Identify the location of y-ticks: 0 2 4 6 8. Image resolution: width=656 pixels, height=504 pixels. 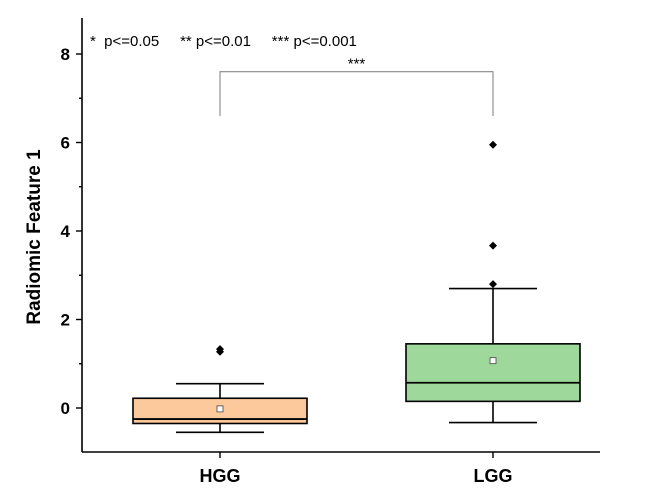
(71, 231).